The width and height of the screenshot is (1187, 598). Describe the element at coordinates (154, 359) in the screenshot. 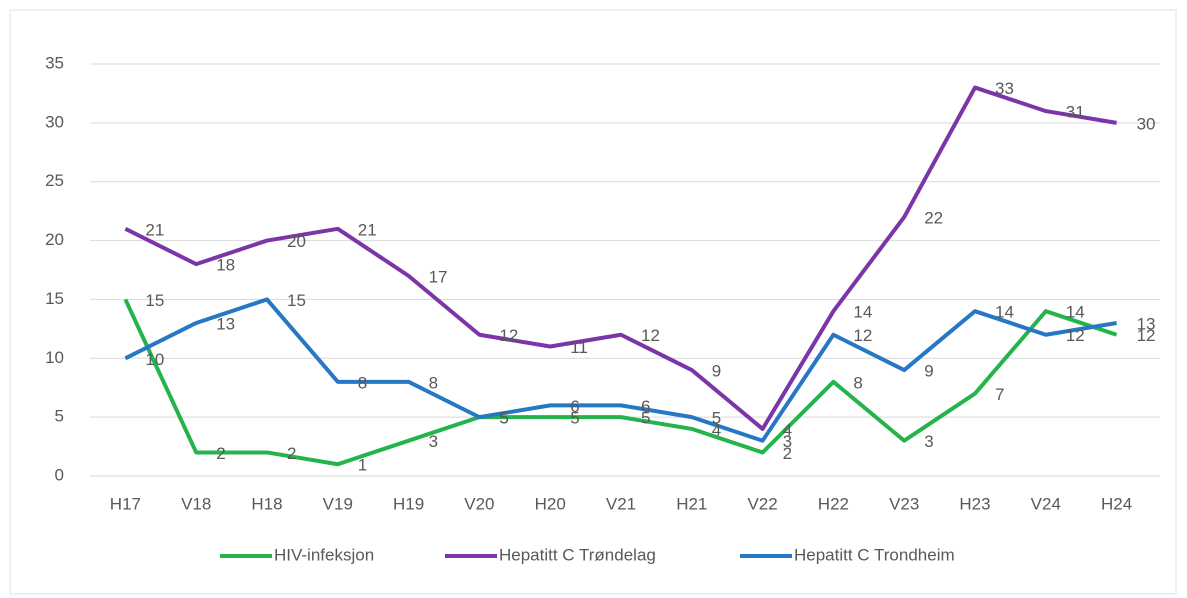

I see `data-label: 10` at that location.